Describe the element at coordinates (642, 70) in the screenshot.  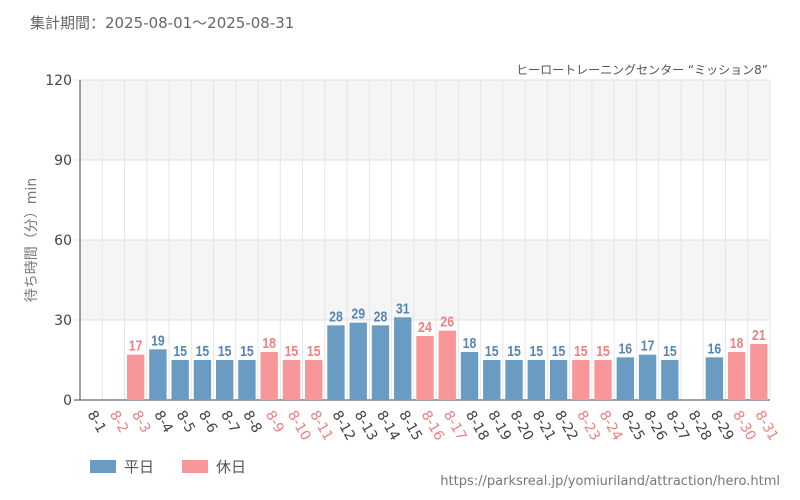
I see `chart-title: ヒーロートレーニングセンター “ミッション8”` at that location.